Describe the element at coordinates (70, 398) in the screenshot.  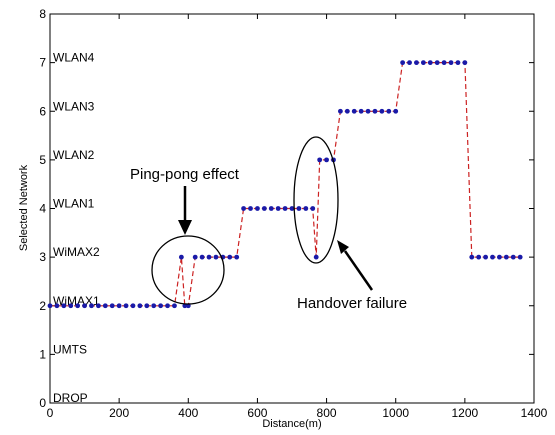
I see `network-label: DROP` at that location.